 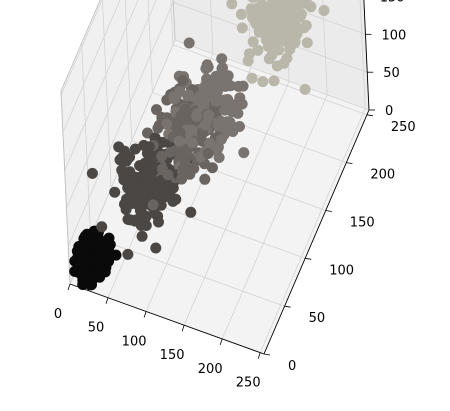 What do you see at coordinates (96, 328) in the screenshot?
I see `x-tick-label: 50` at bounding box center [96, 328].